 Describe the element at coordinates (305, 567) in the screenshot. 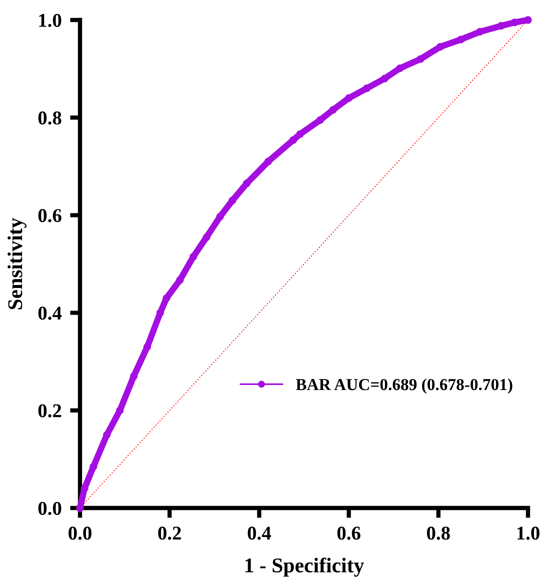

I see `x-axis-title: 1 - Specificity` at that location.